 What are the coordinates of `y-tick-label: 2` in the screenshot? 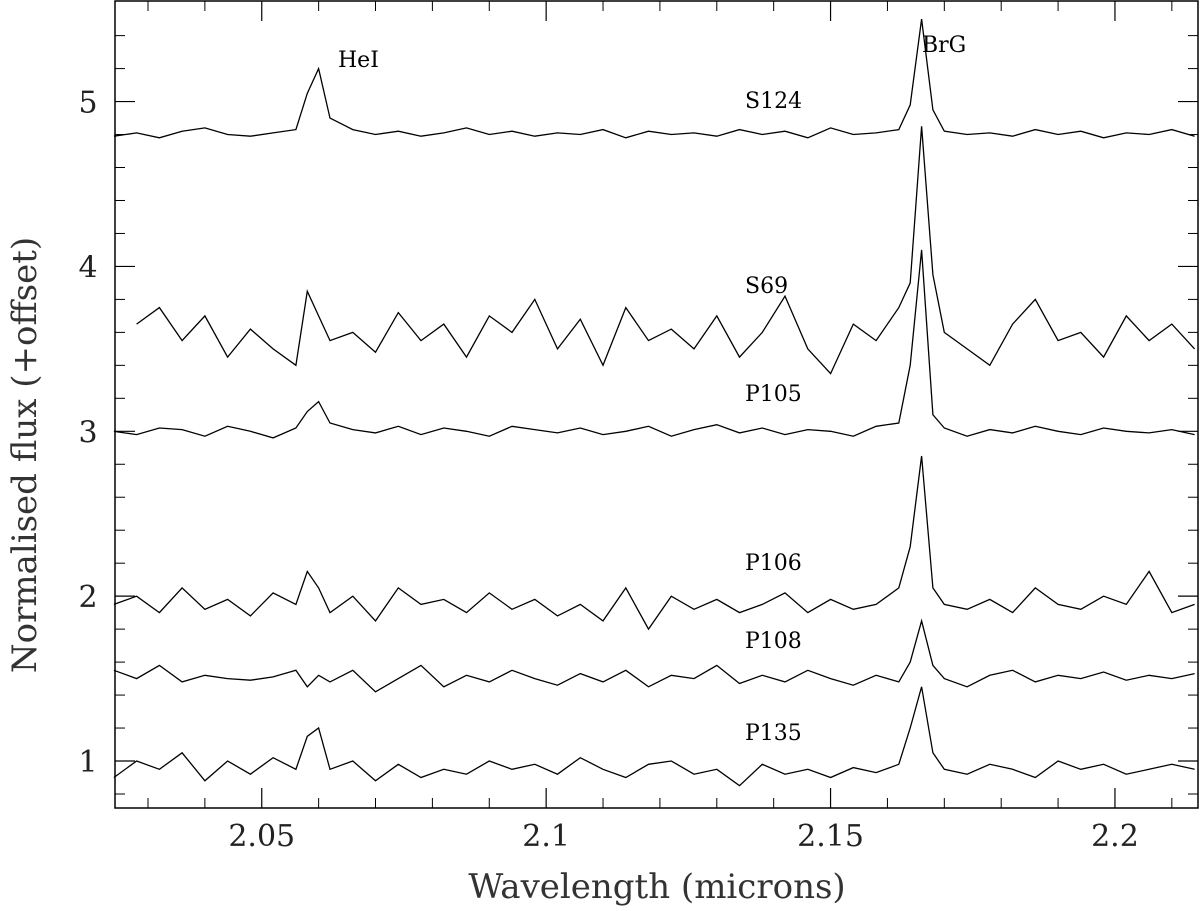 It's located at (87, 597).